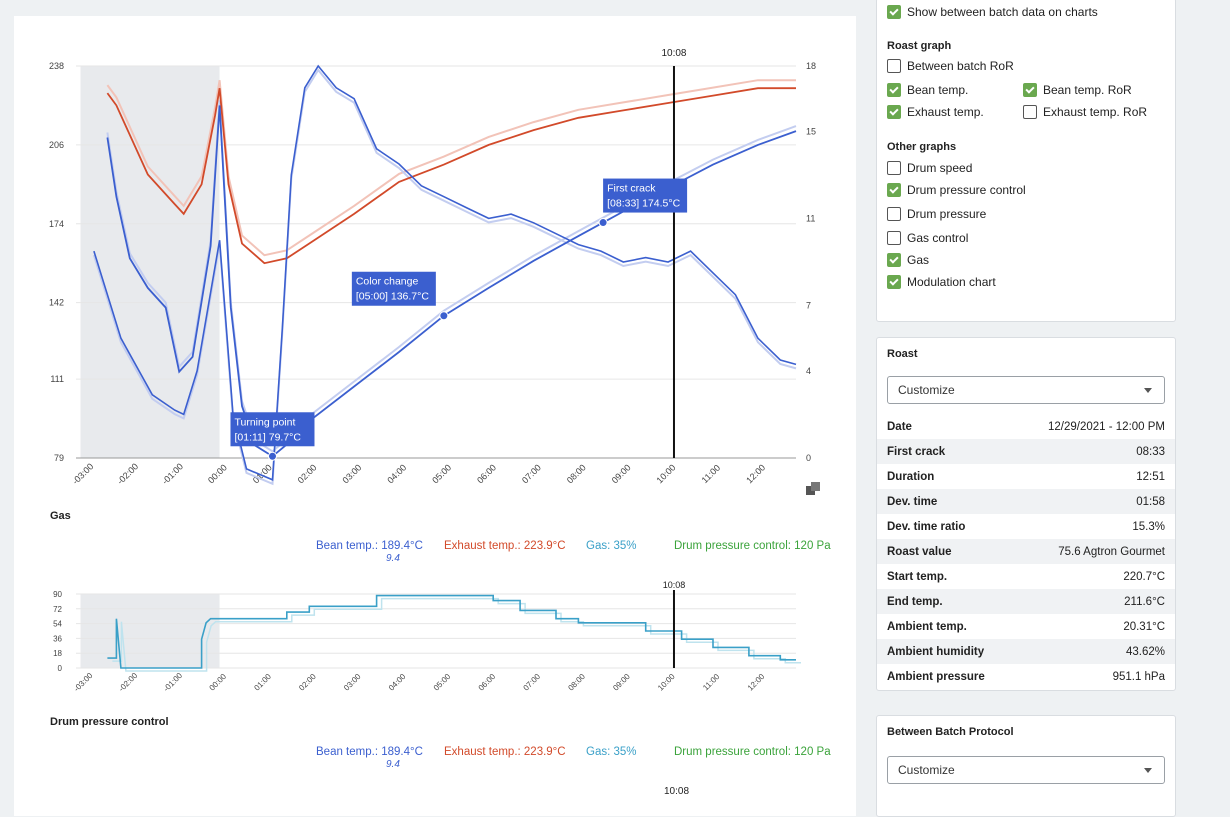 Image resolution: width=1230 pixels, height=817 pixels. I want to click on y-tick-label: 72, so click(57, 609).